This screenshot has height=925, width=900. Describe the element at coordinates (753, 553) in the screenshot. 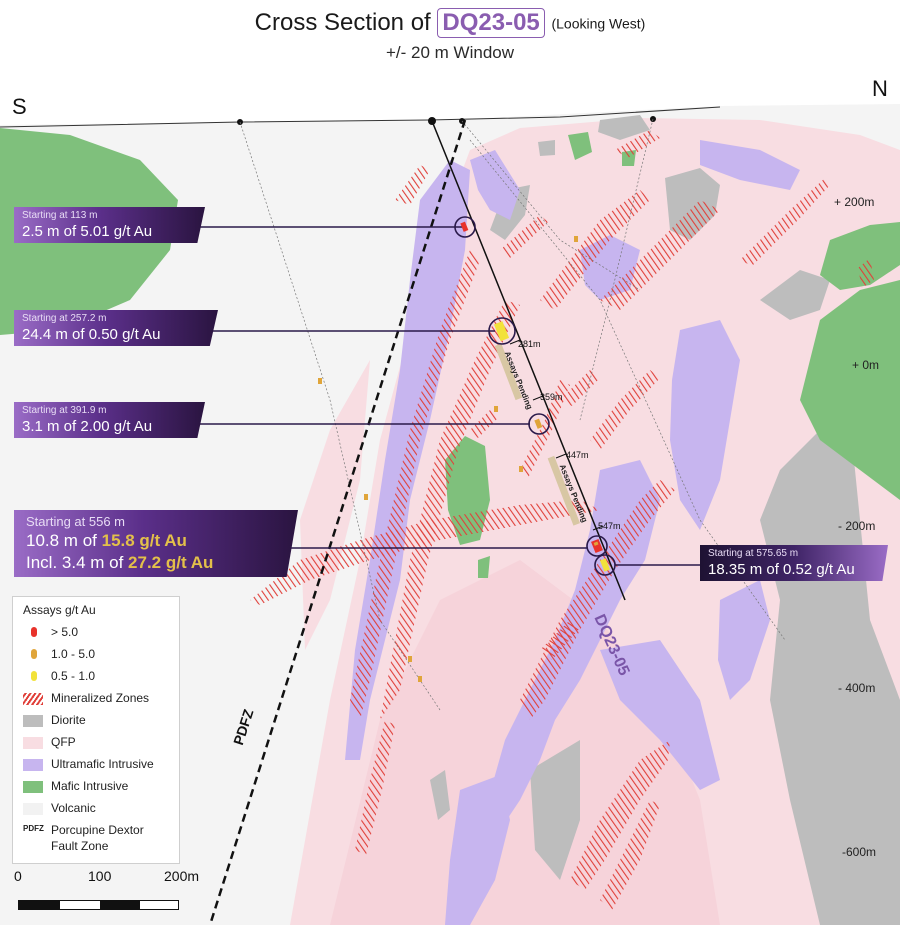

I see `callout-start: Starting at 575.65 m` at that location.